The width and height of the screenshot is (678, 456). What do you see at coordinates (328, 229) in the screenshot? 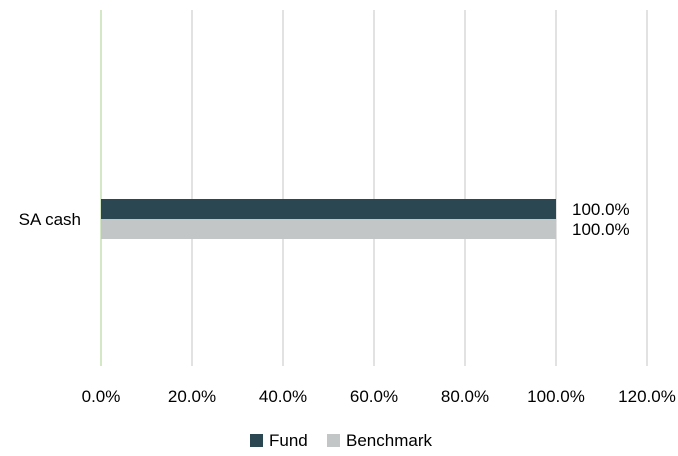
I see `bar-benchmark` at bounding box center [328, 229].